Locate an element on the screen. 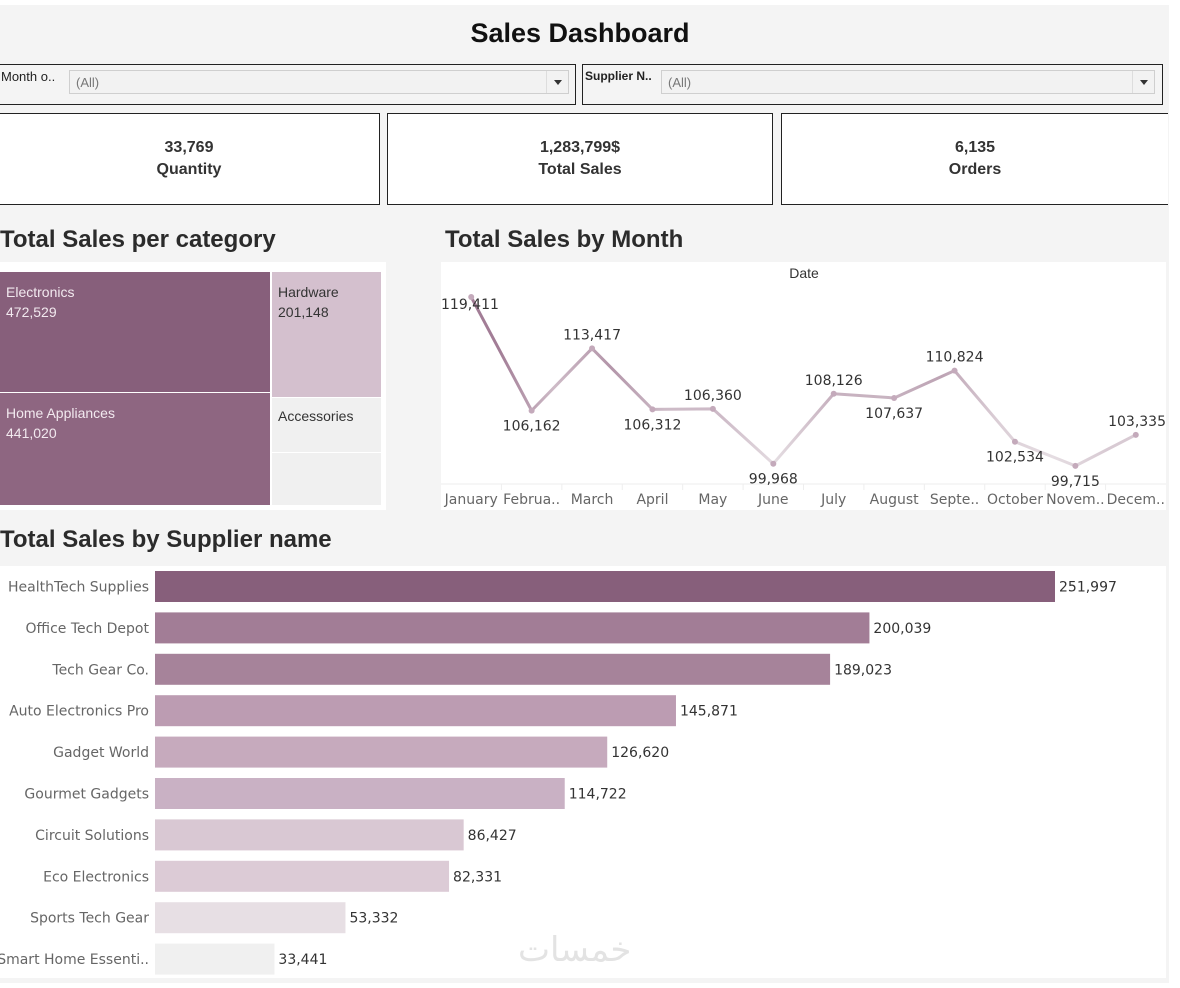 This screenshot has height=988, width=1180. kpi-quantity-value: 33,769 is located at coordinates (189, 147).